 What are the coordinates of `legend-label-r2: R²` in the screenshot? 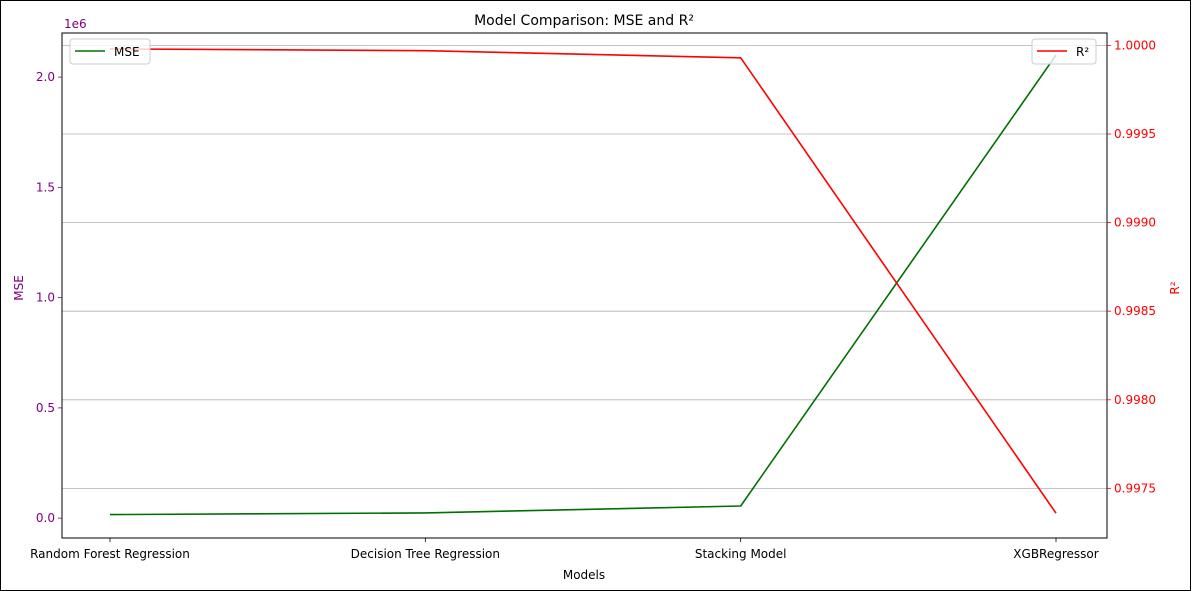 It's located at (1082, 52).